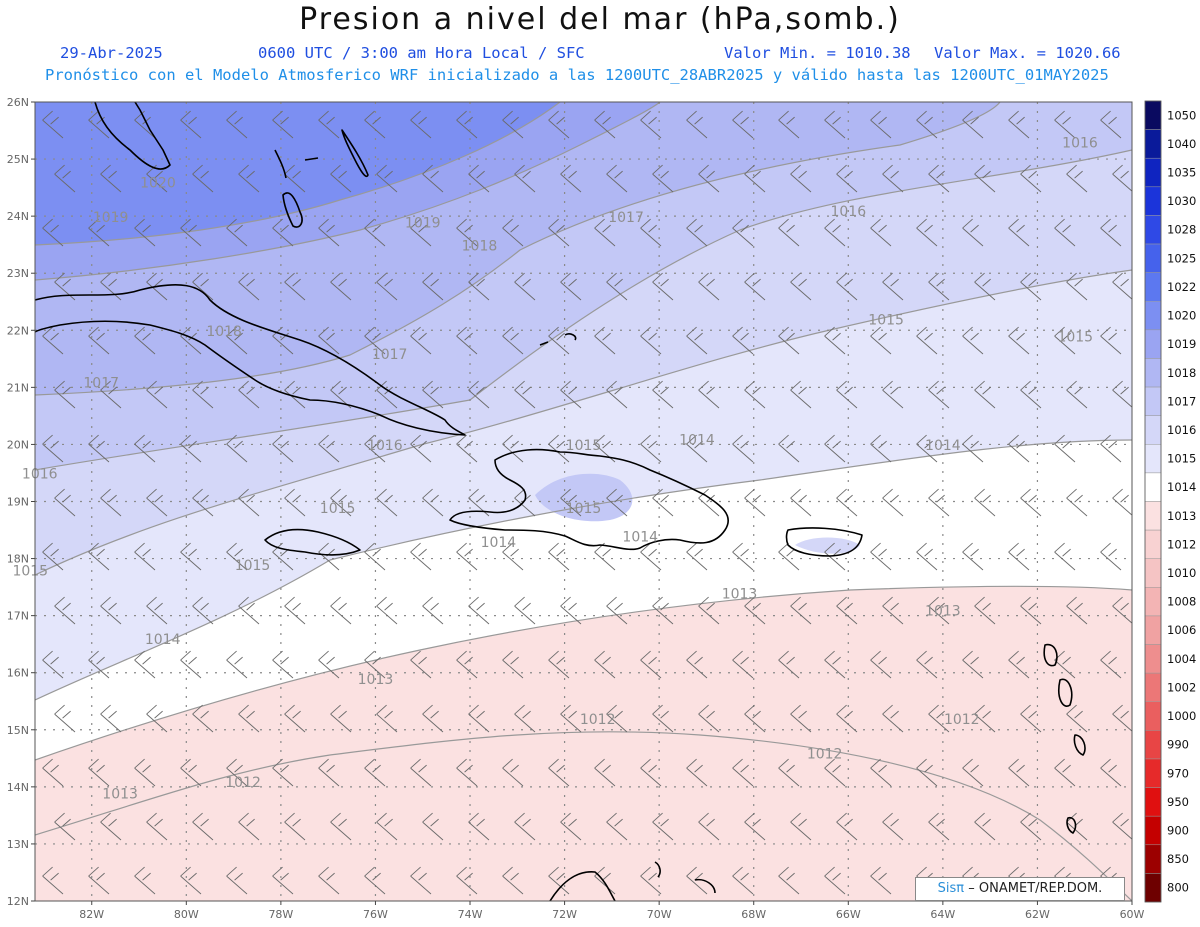  Describe the element at coordinates (385, 446) in the screenshot. I see `isobar-label: 1016` at that location.